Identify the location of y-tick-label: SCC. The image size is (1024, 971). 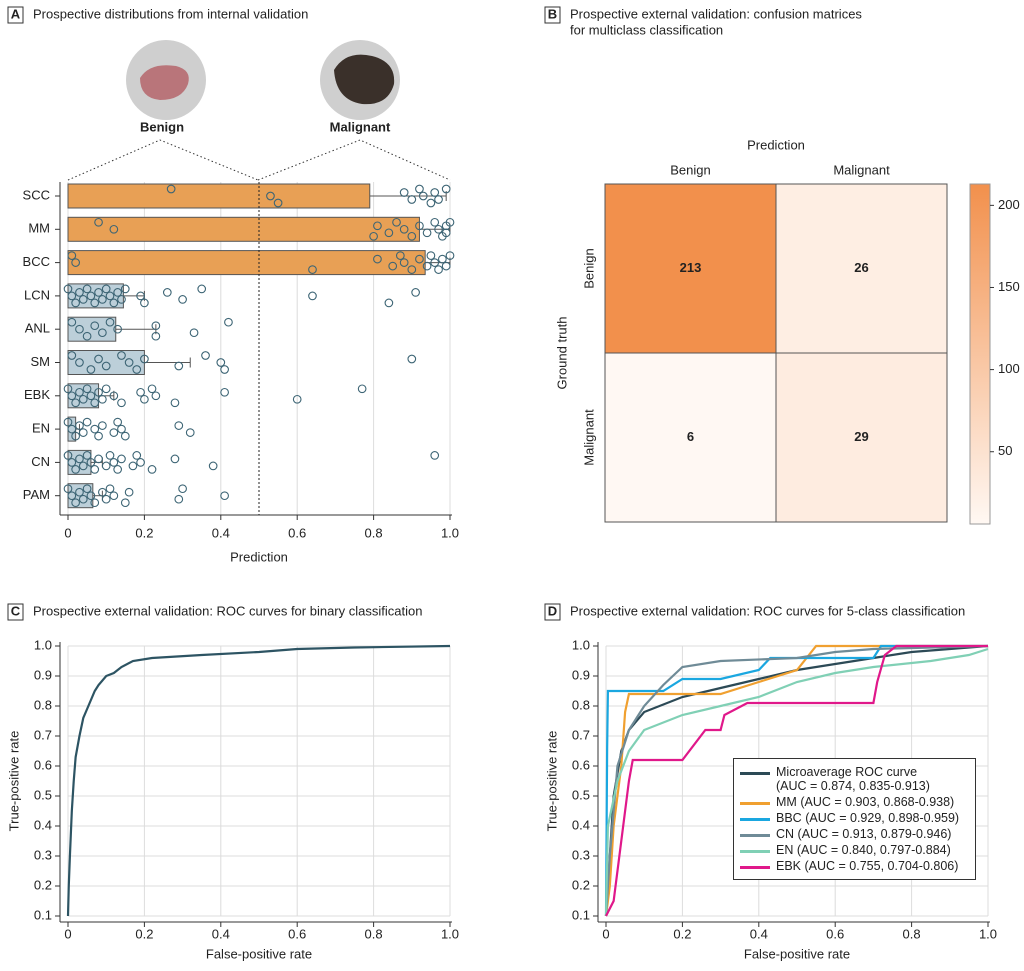
(36, 194).